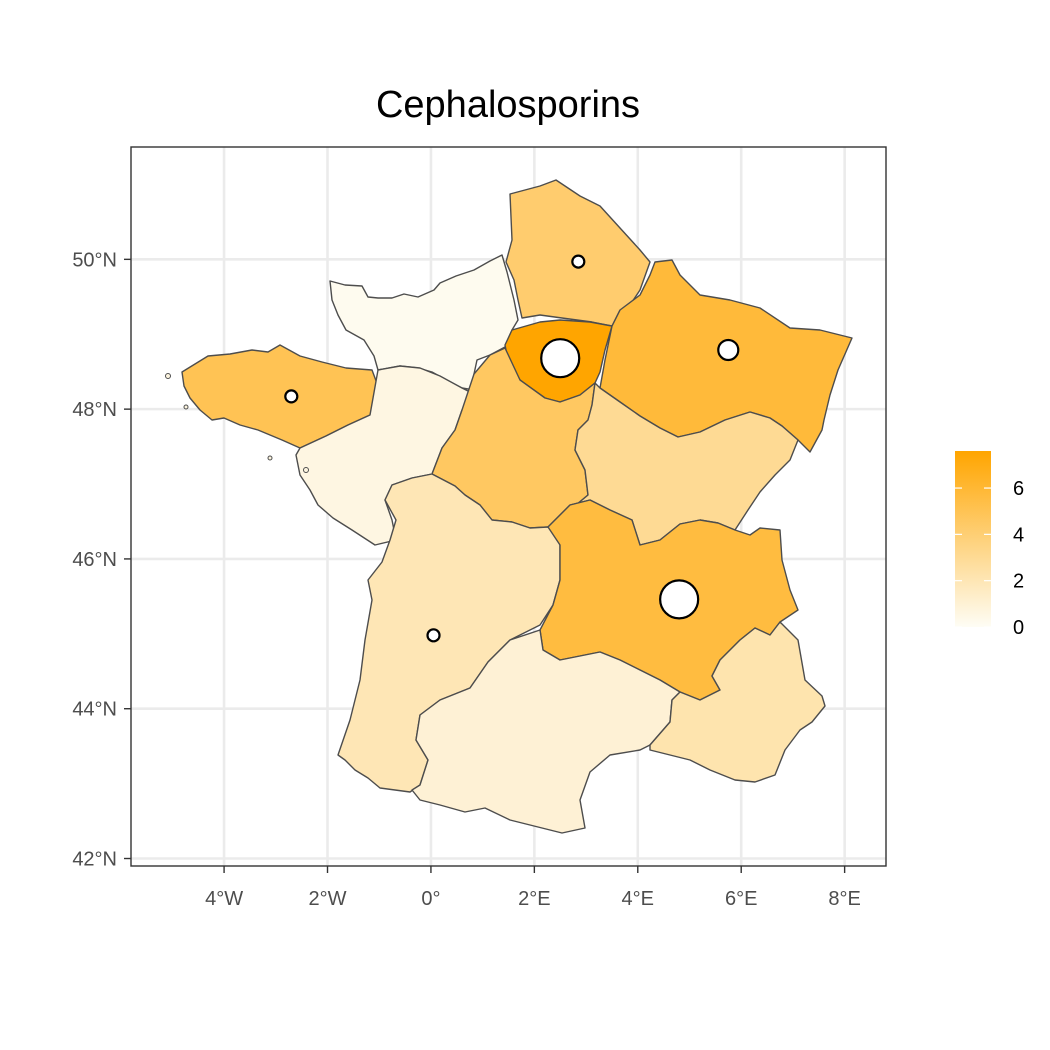 The height and width of the screenshot is (1050, 1050). I want to click on y-tick-label: 42°N, so click(94, 860).